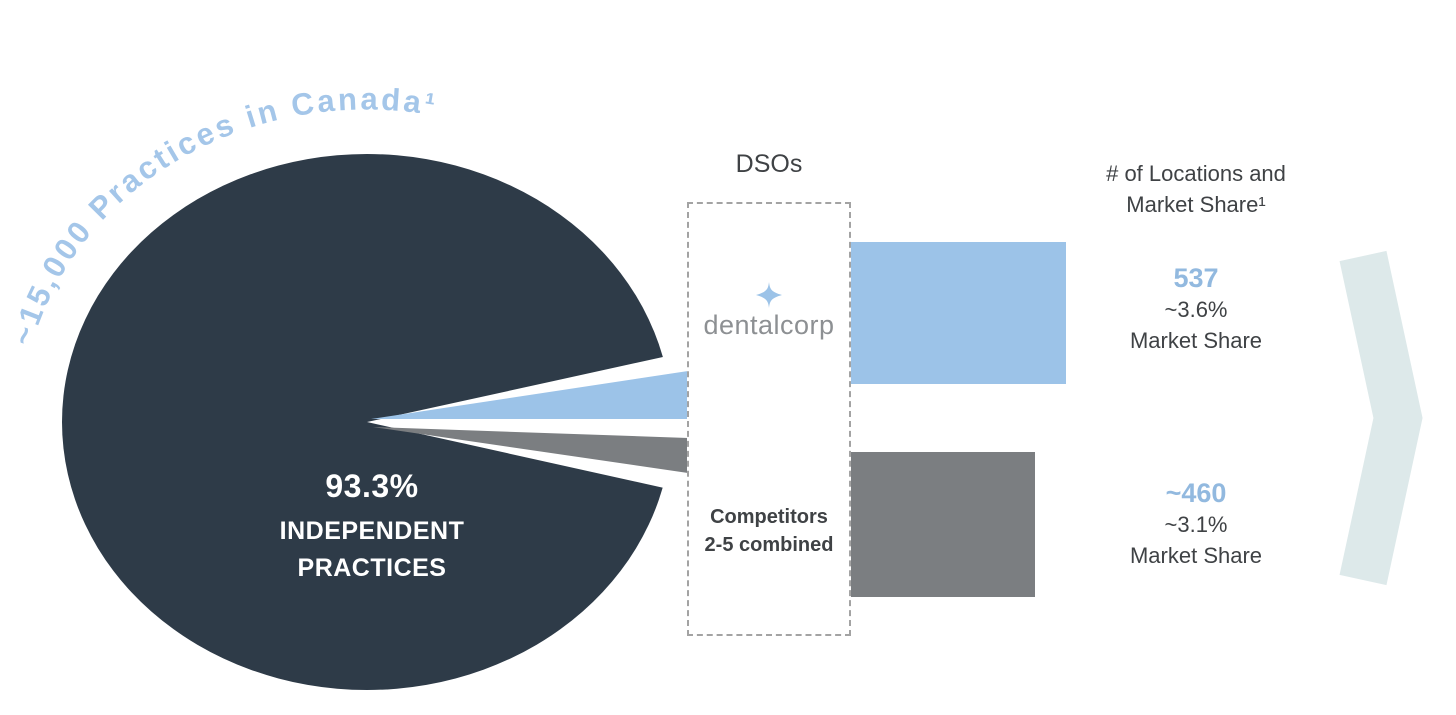  Describe the element at coordinates (1196, 555) in the screenshot. I see `competitors-market-share-label: Market Share` at that location.